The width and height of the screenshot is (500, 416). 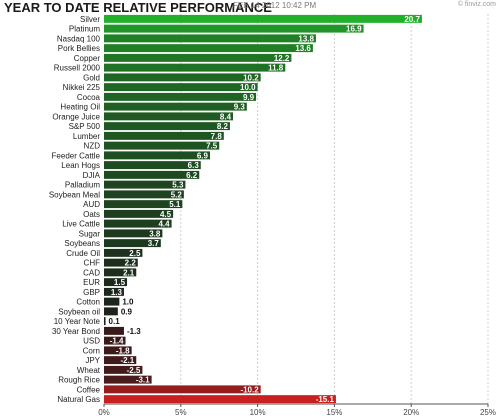 I want to click on category-label: Cocoa, so click(x=89, y=97).